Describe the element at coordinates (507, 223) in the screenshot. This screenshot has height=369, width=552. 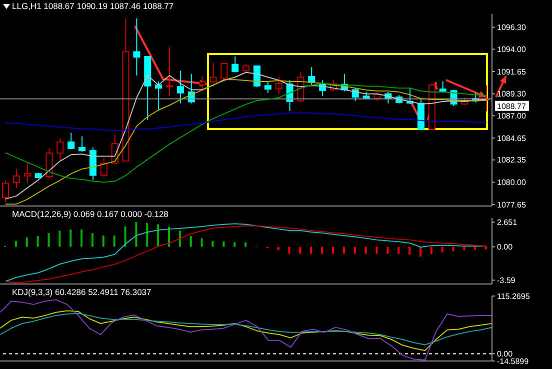
I see `y-tick-label: 2.651` at that location.